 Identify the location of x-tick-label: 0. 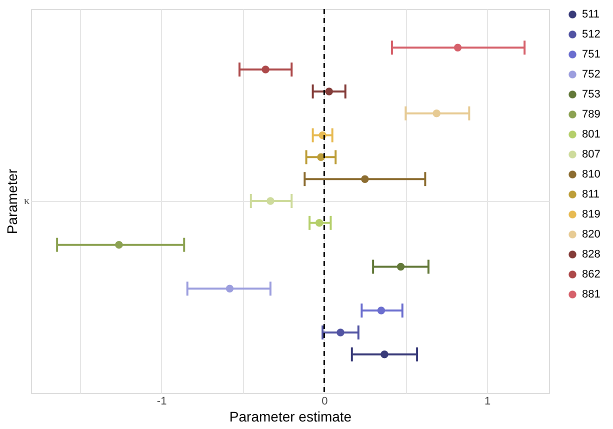
(325, 402).